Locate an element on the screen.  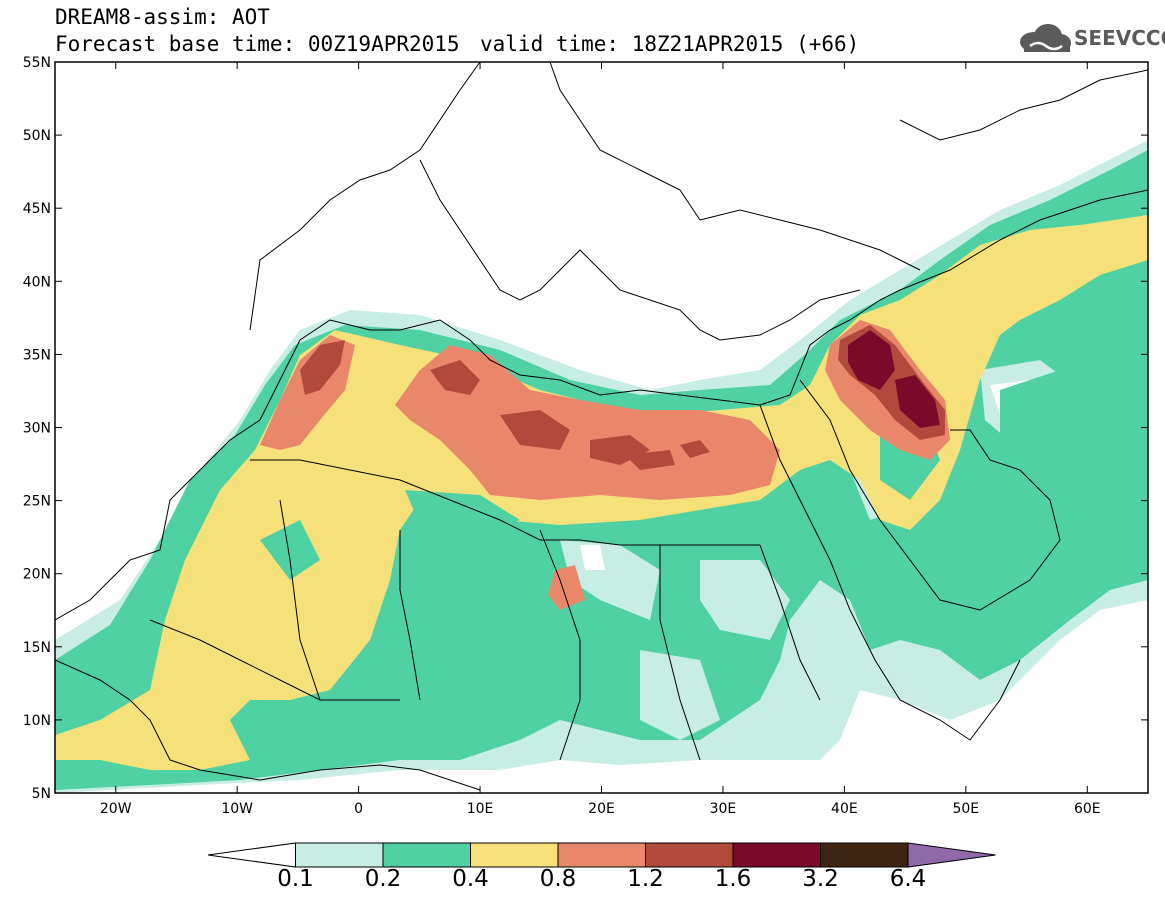
lat-tick-label: 50N is located at coordinates (37, 136).